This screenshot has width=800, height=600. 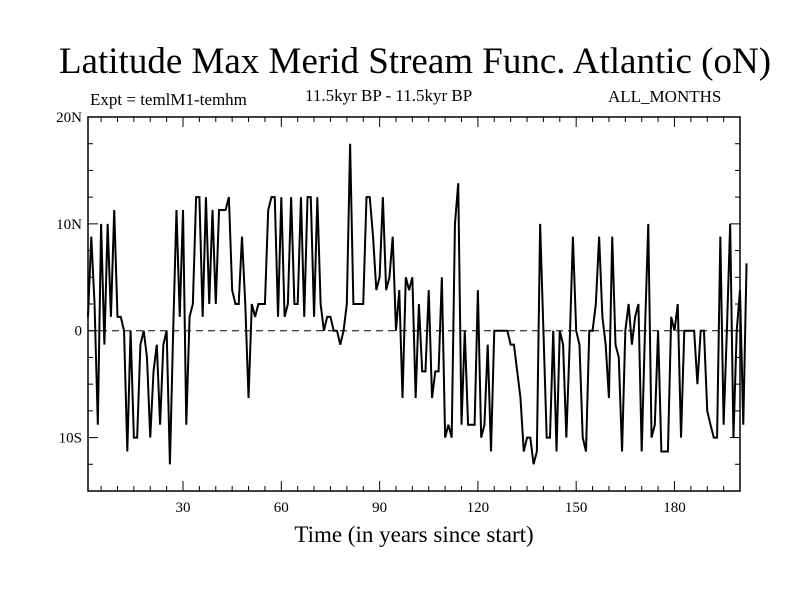 What do you see at coordinates (414, 534) in the screenshot?
I see `x-axis-label: Time (in years since start)` at bounding box center [414, 534].